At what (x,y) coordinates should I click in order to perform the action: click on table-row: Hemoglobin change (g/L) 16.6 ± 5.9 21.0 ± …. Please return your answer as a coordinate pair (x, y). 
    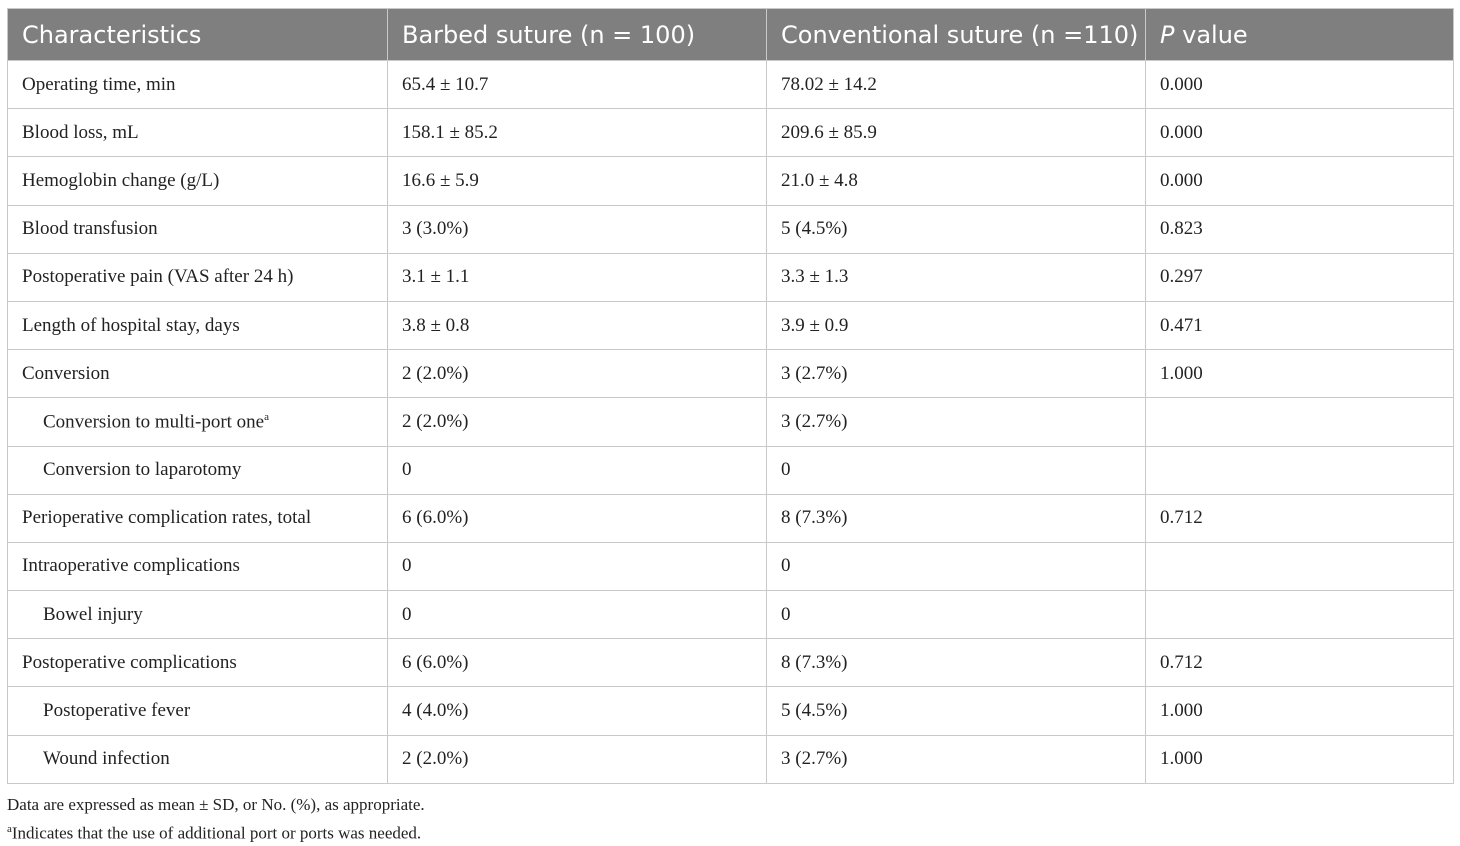
    Looking at the image, I should click on (730, 181).